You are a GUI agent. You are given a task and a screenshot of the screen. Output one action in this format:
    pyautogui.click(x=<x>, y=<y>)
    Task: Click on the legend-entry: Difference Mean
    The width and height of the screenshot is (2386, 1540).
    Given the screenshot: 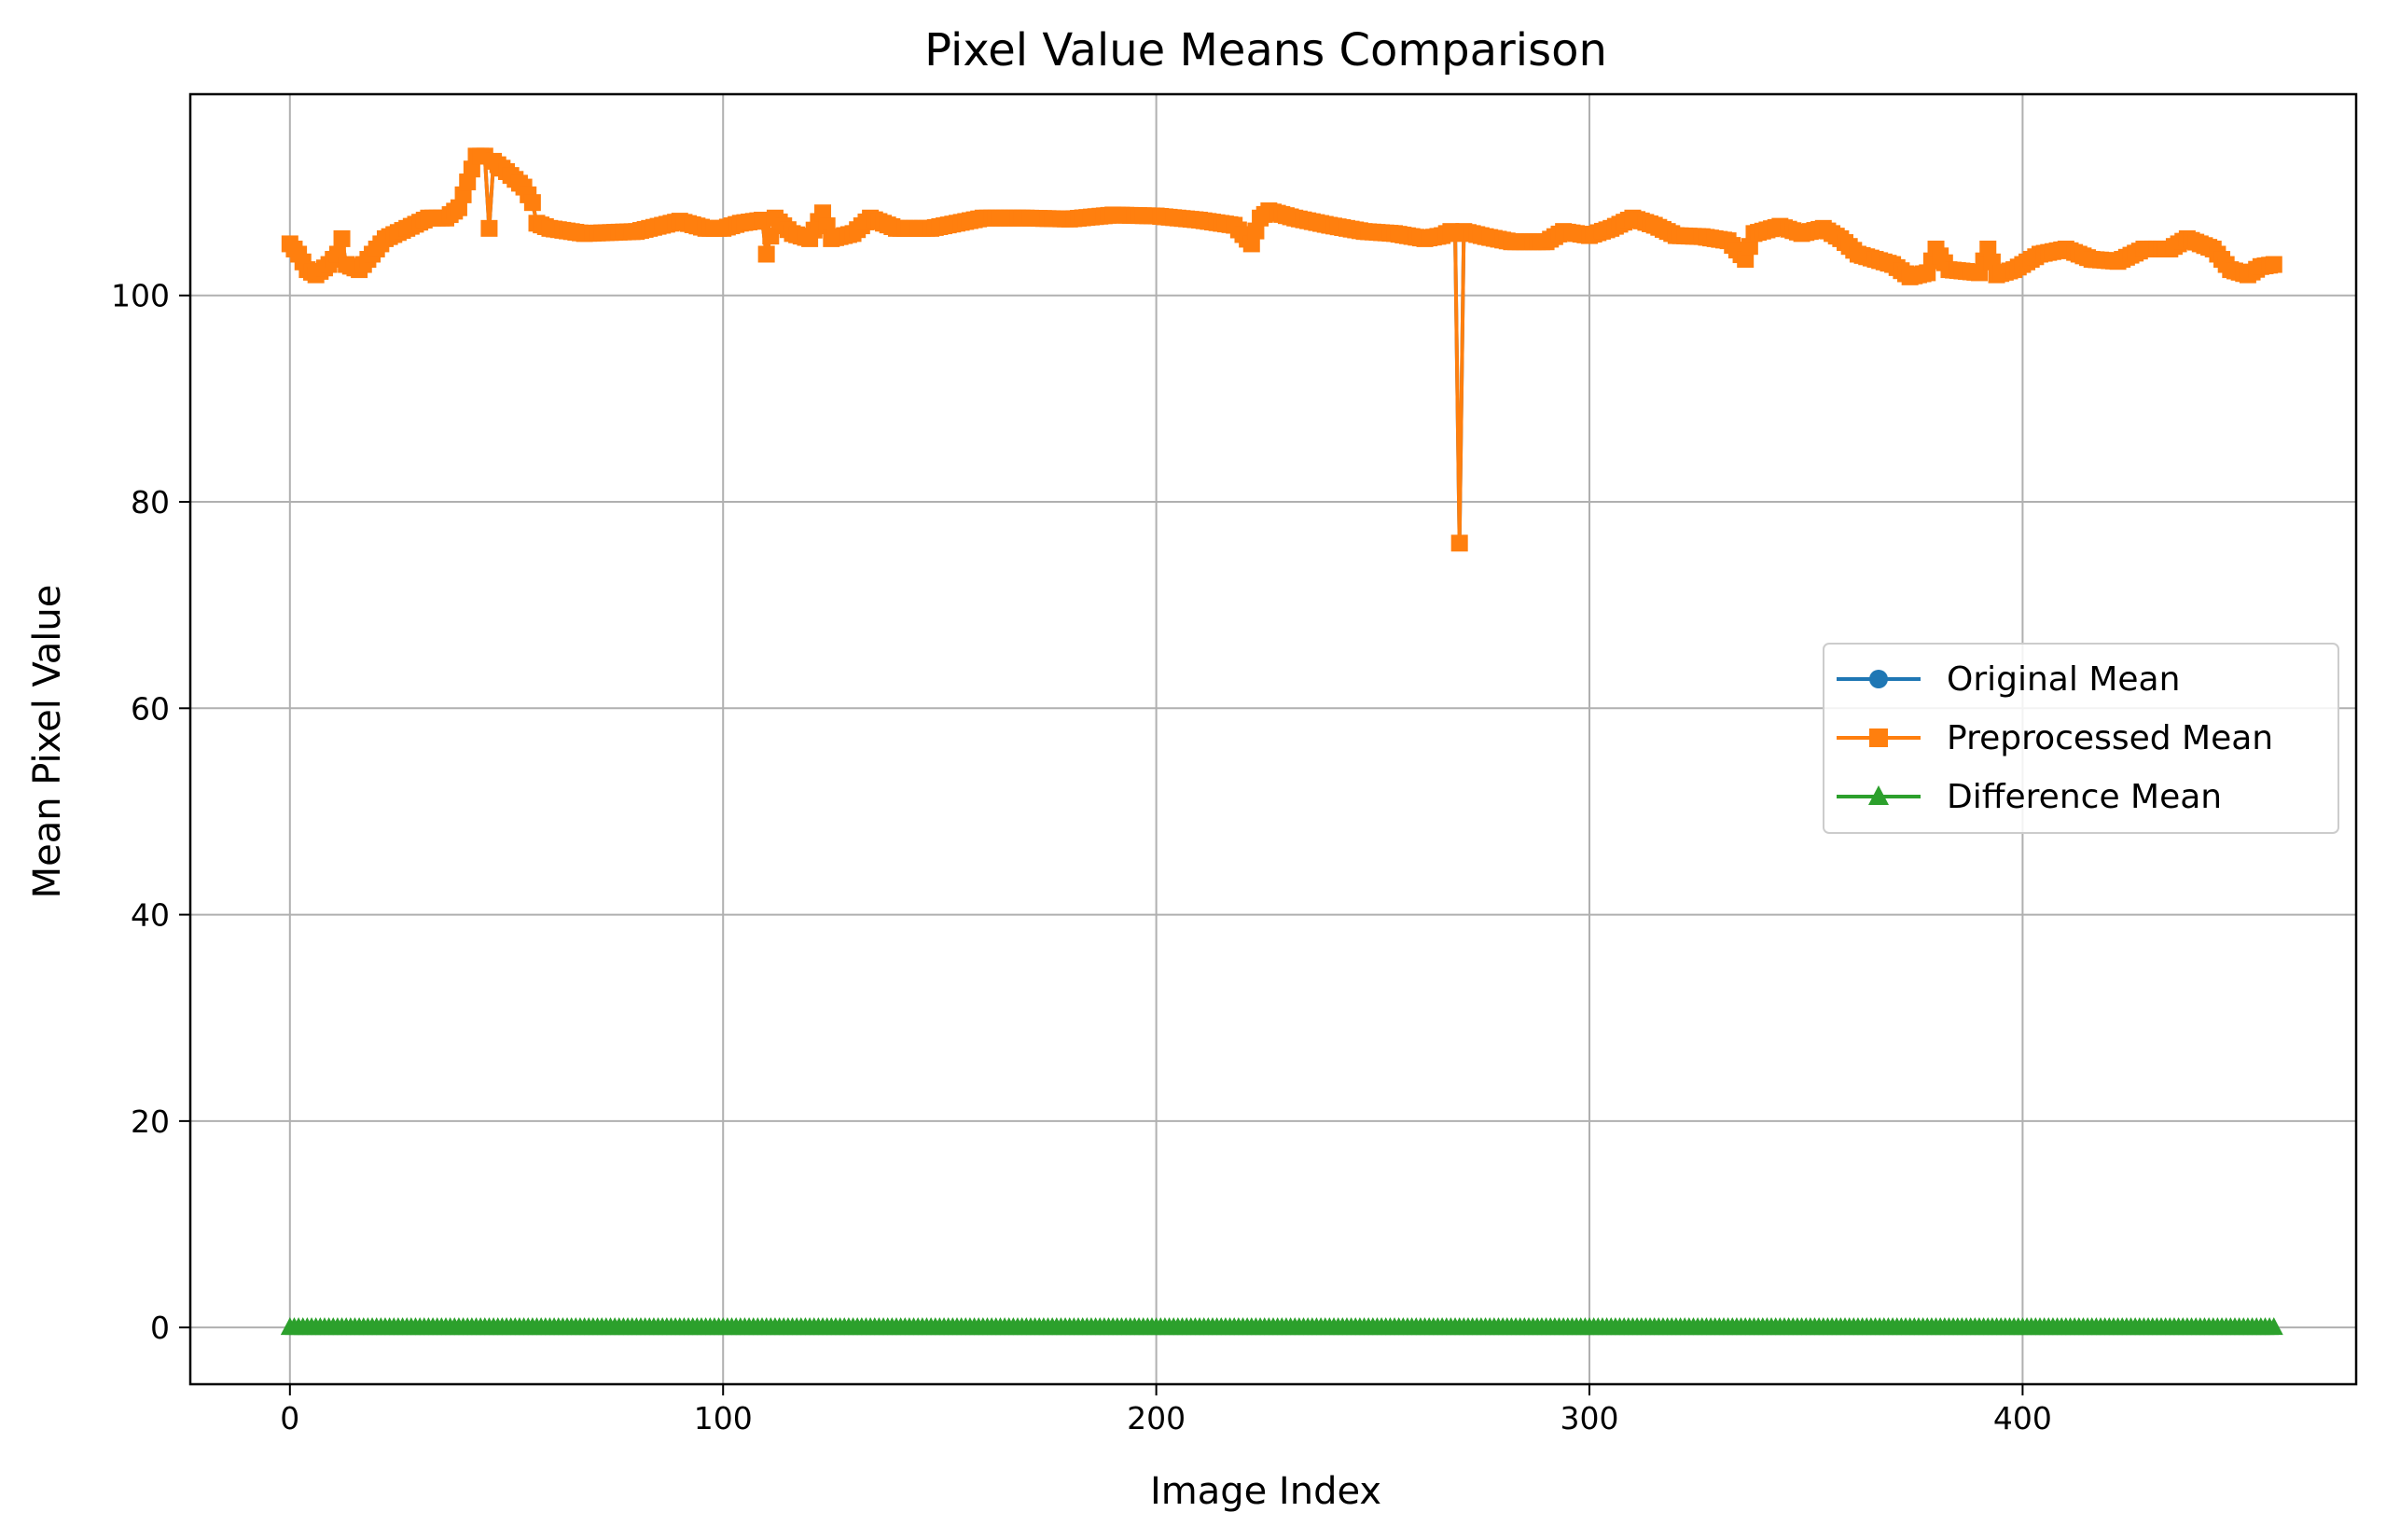 What is the action you would take?
    pyautogui.click(x=2029, y=797)
    